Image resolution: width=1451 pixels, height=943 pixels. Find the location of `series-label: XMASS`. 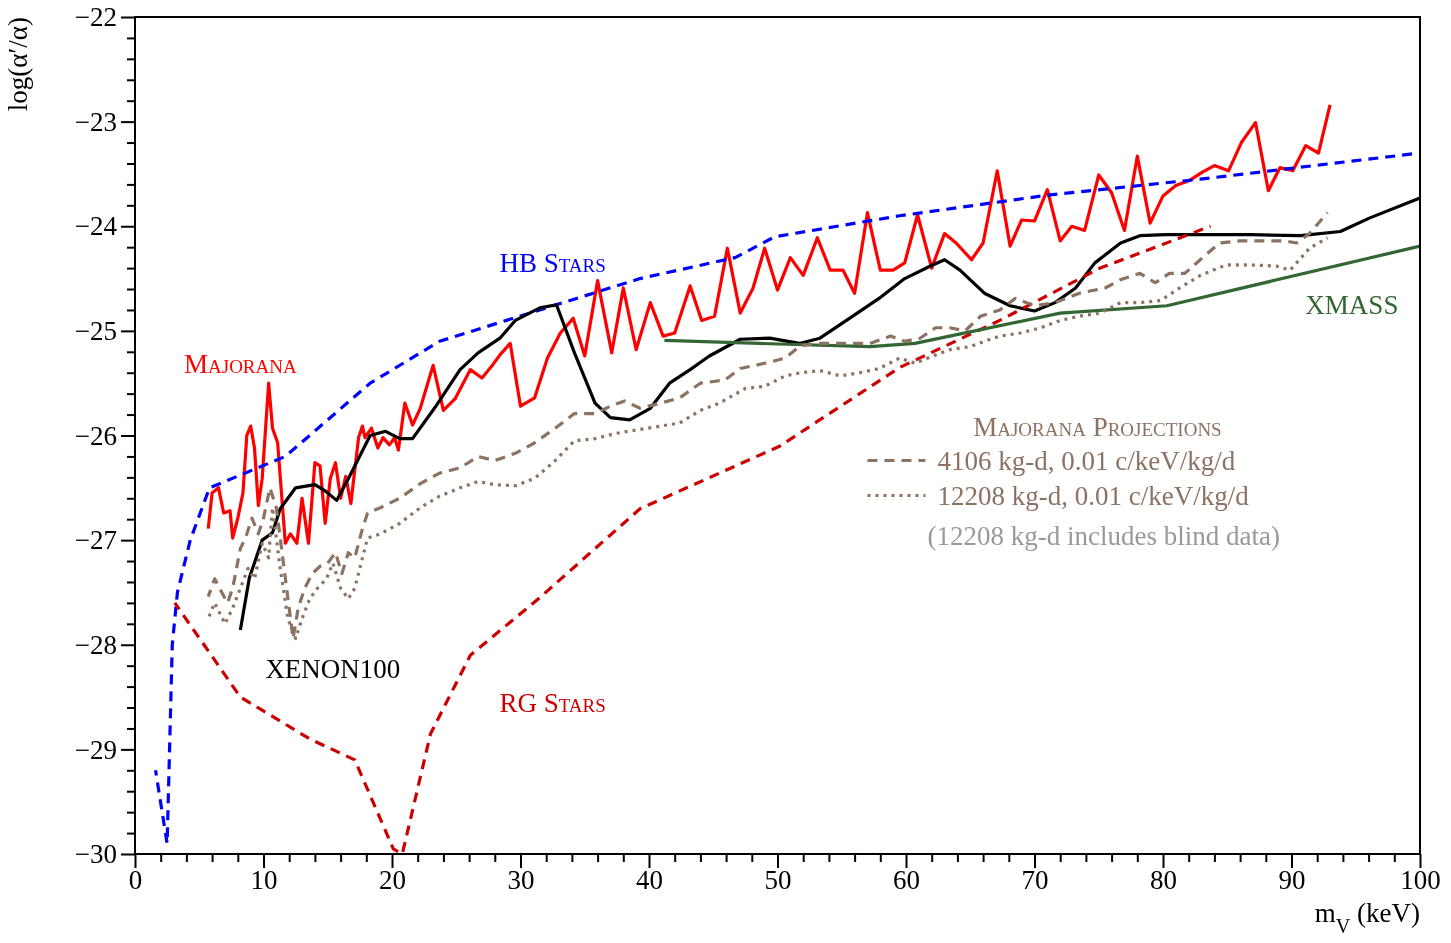

series-label: XMASS is located at coordinates (1352, 305).